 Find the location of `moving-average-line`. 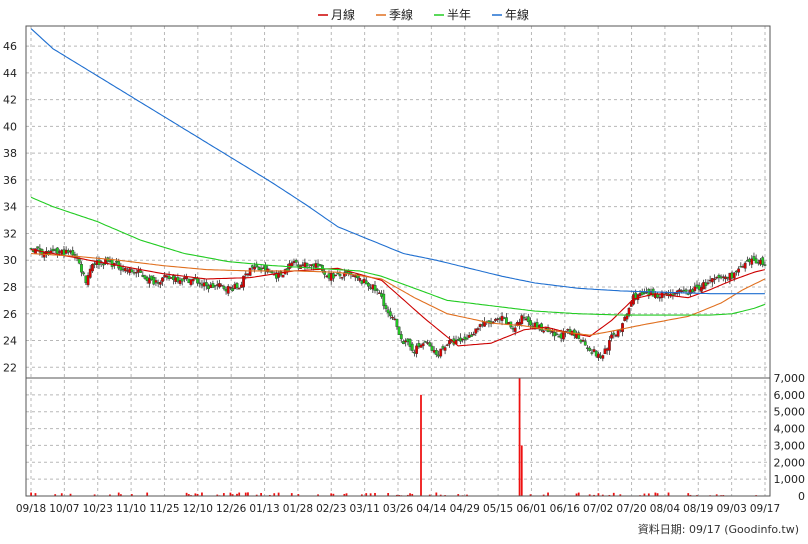

moving-average-line is located at coordinates (398, 294).